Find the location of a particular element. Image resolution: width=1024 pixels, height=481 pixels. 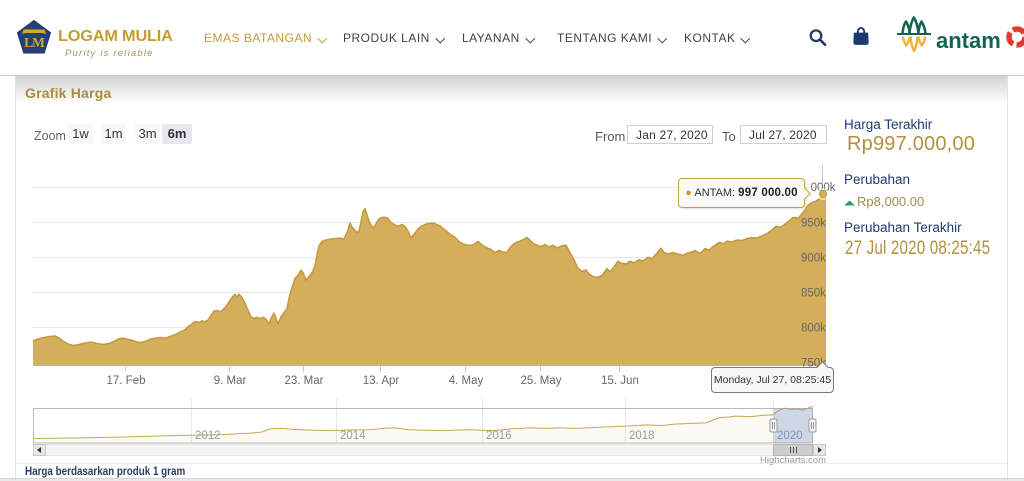

svg-text: 9. Mar is located at coordinates (230, 381).